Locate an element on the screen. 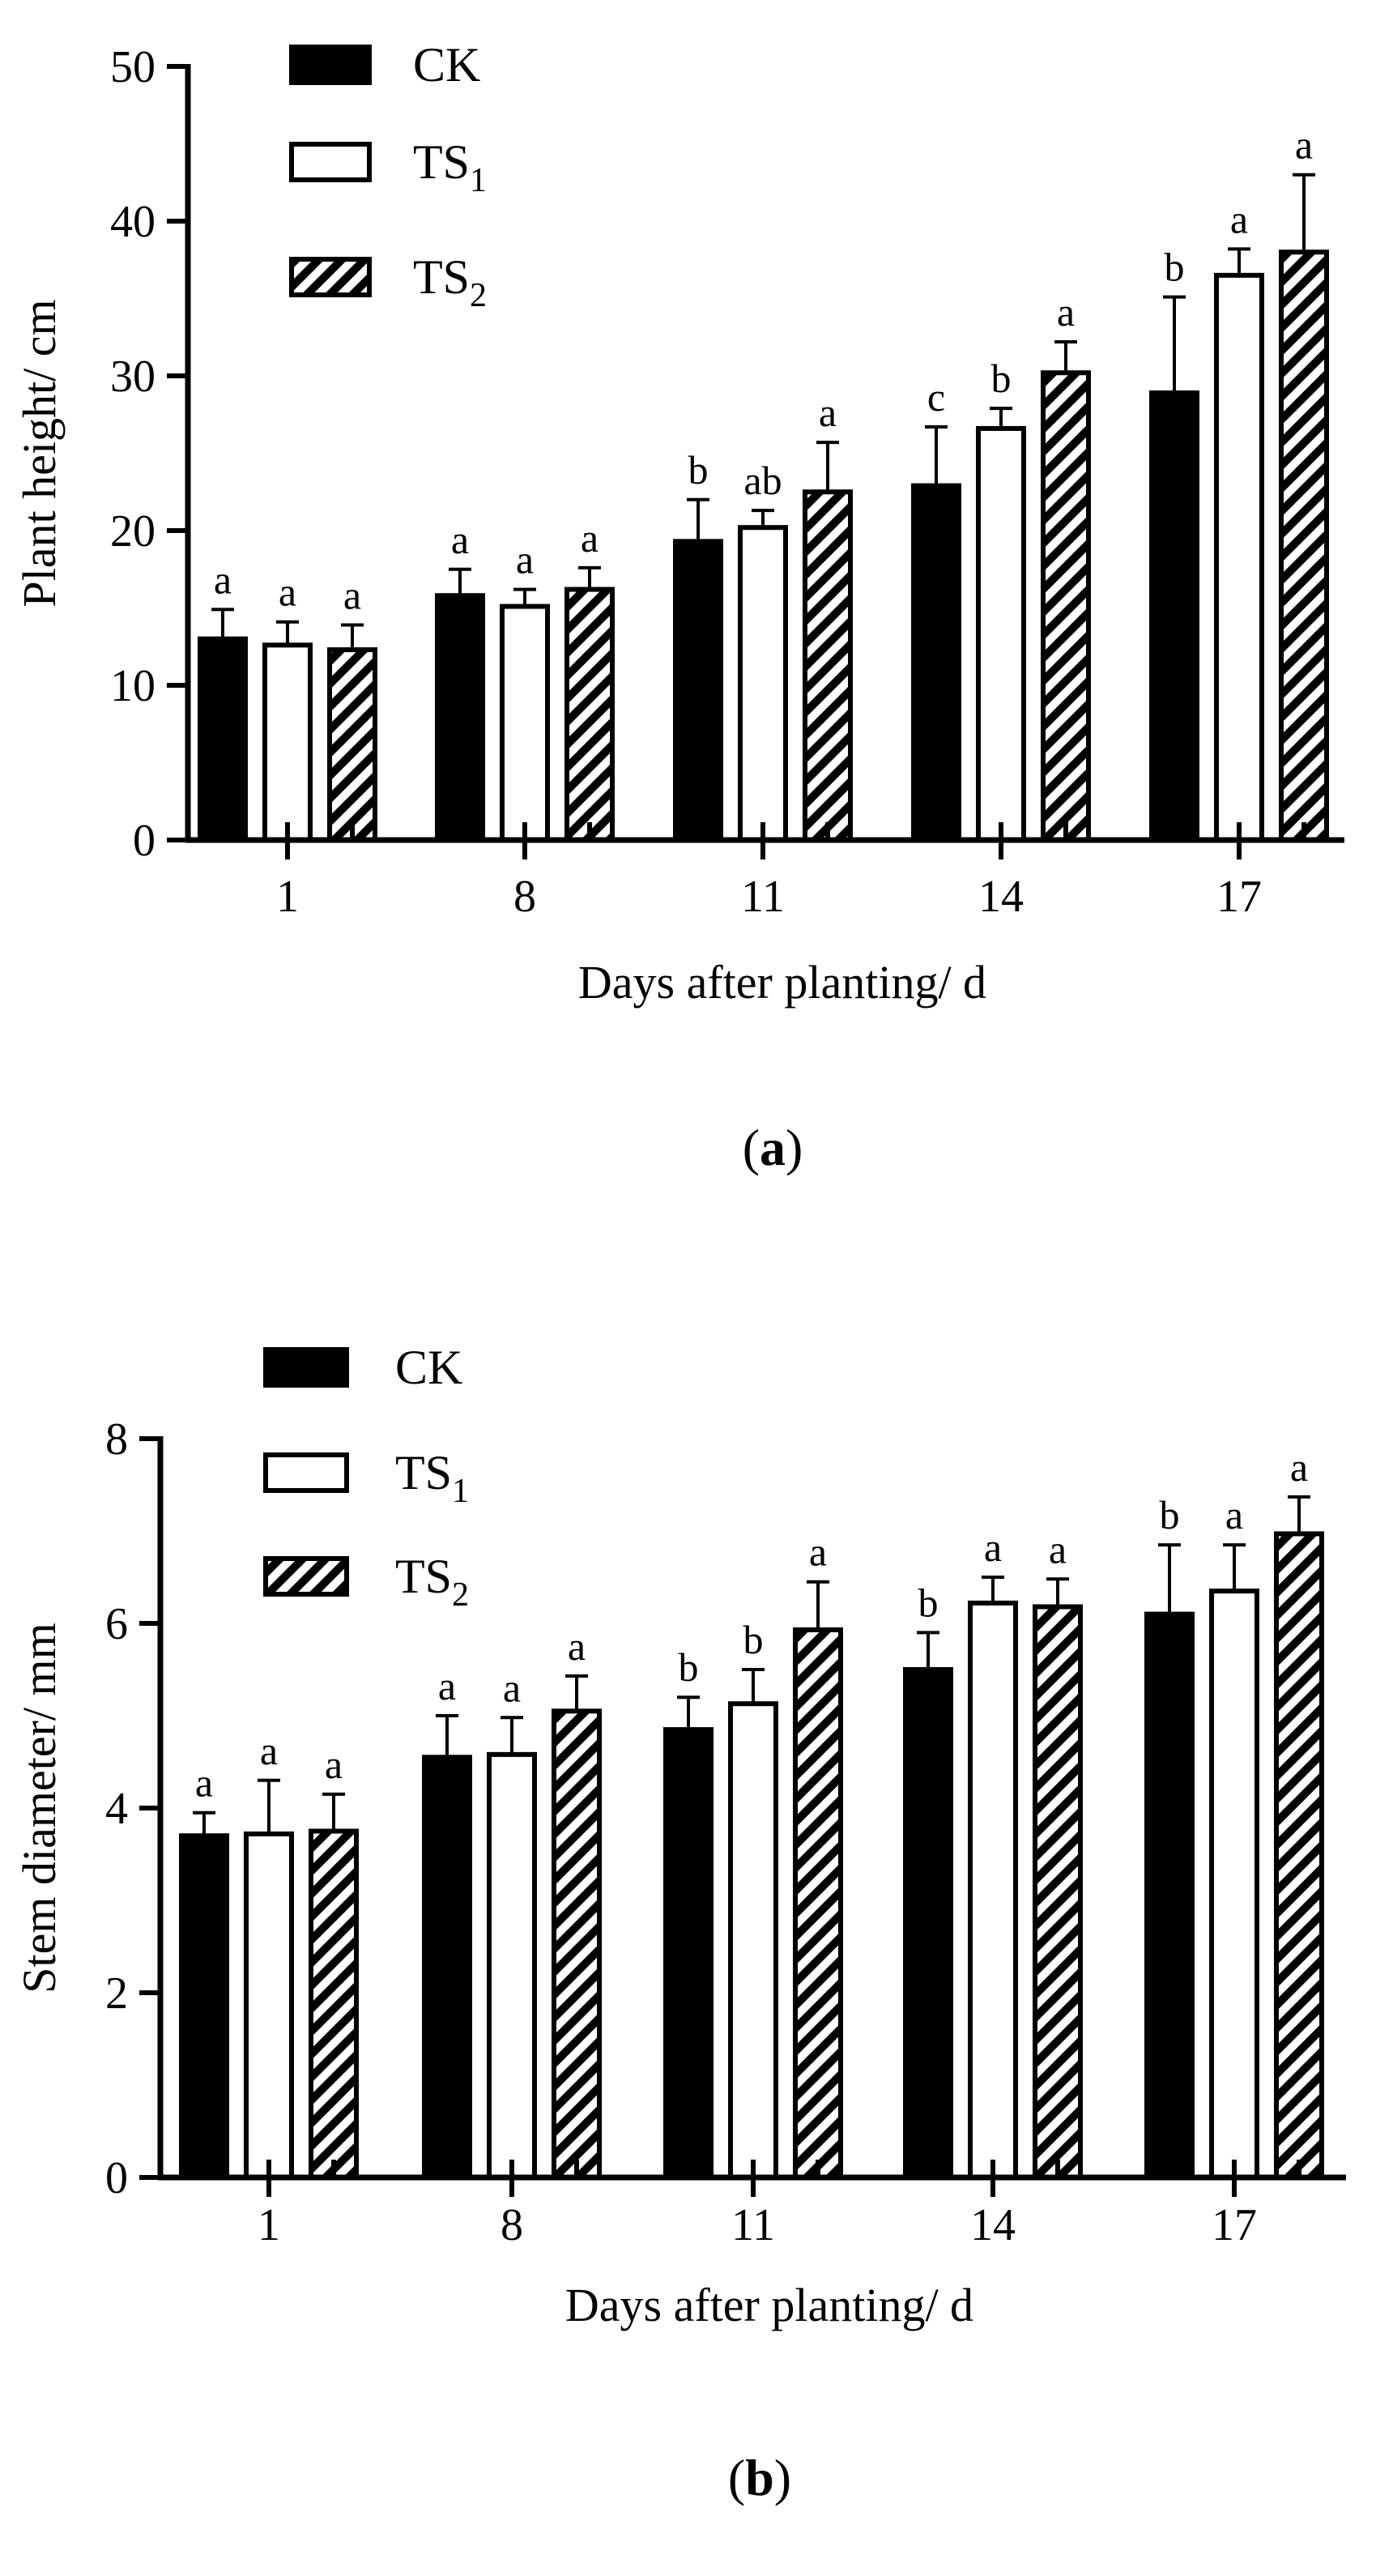 Image resolution: width=1393 pixels, height=2576 pixels. y-tick-label: 50 is located at coordinates (132, 67).